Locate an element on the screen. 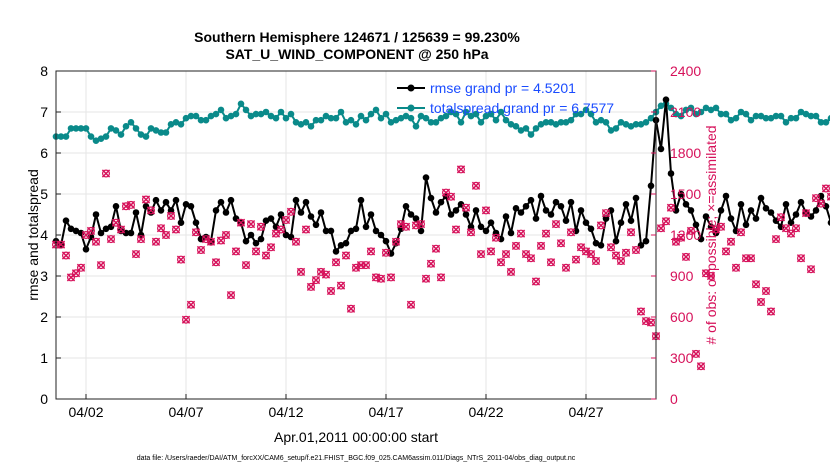 The height and width of the screenshot is (470, 830). right-tick-label: 1500 is located at coordinates (685, 194).